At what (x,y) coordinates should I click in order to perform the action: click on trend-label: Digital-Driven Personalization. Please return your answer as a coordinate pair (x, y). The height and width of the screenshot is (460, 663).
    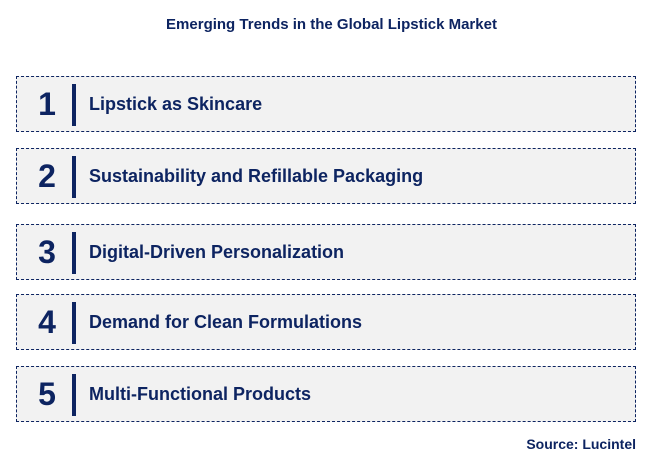
    Looking at the image, I should click on (217, 252).